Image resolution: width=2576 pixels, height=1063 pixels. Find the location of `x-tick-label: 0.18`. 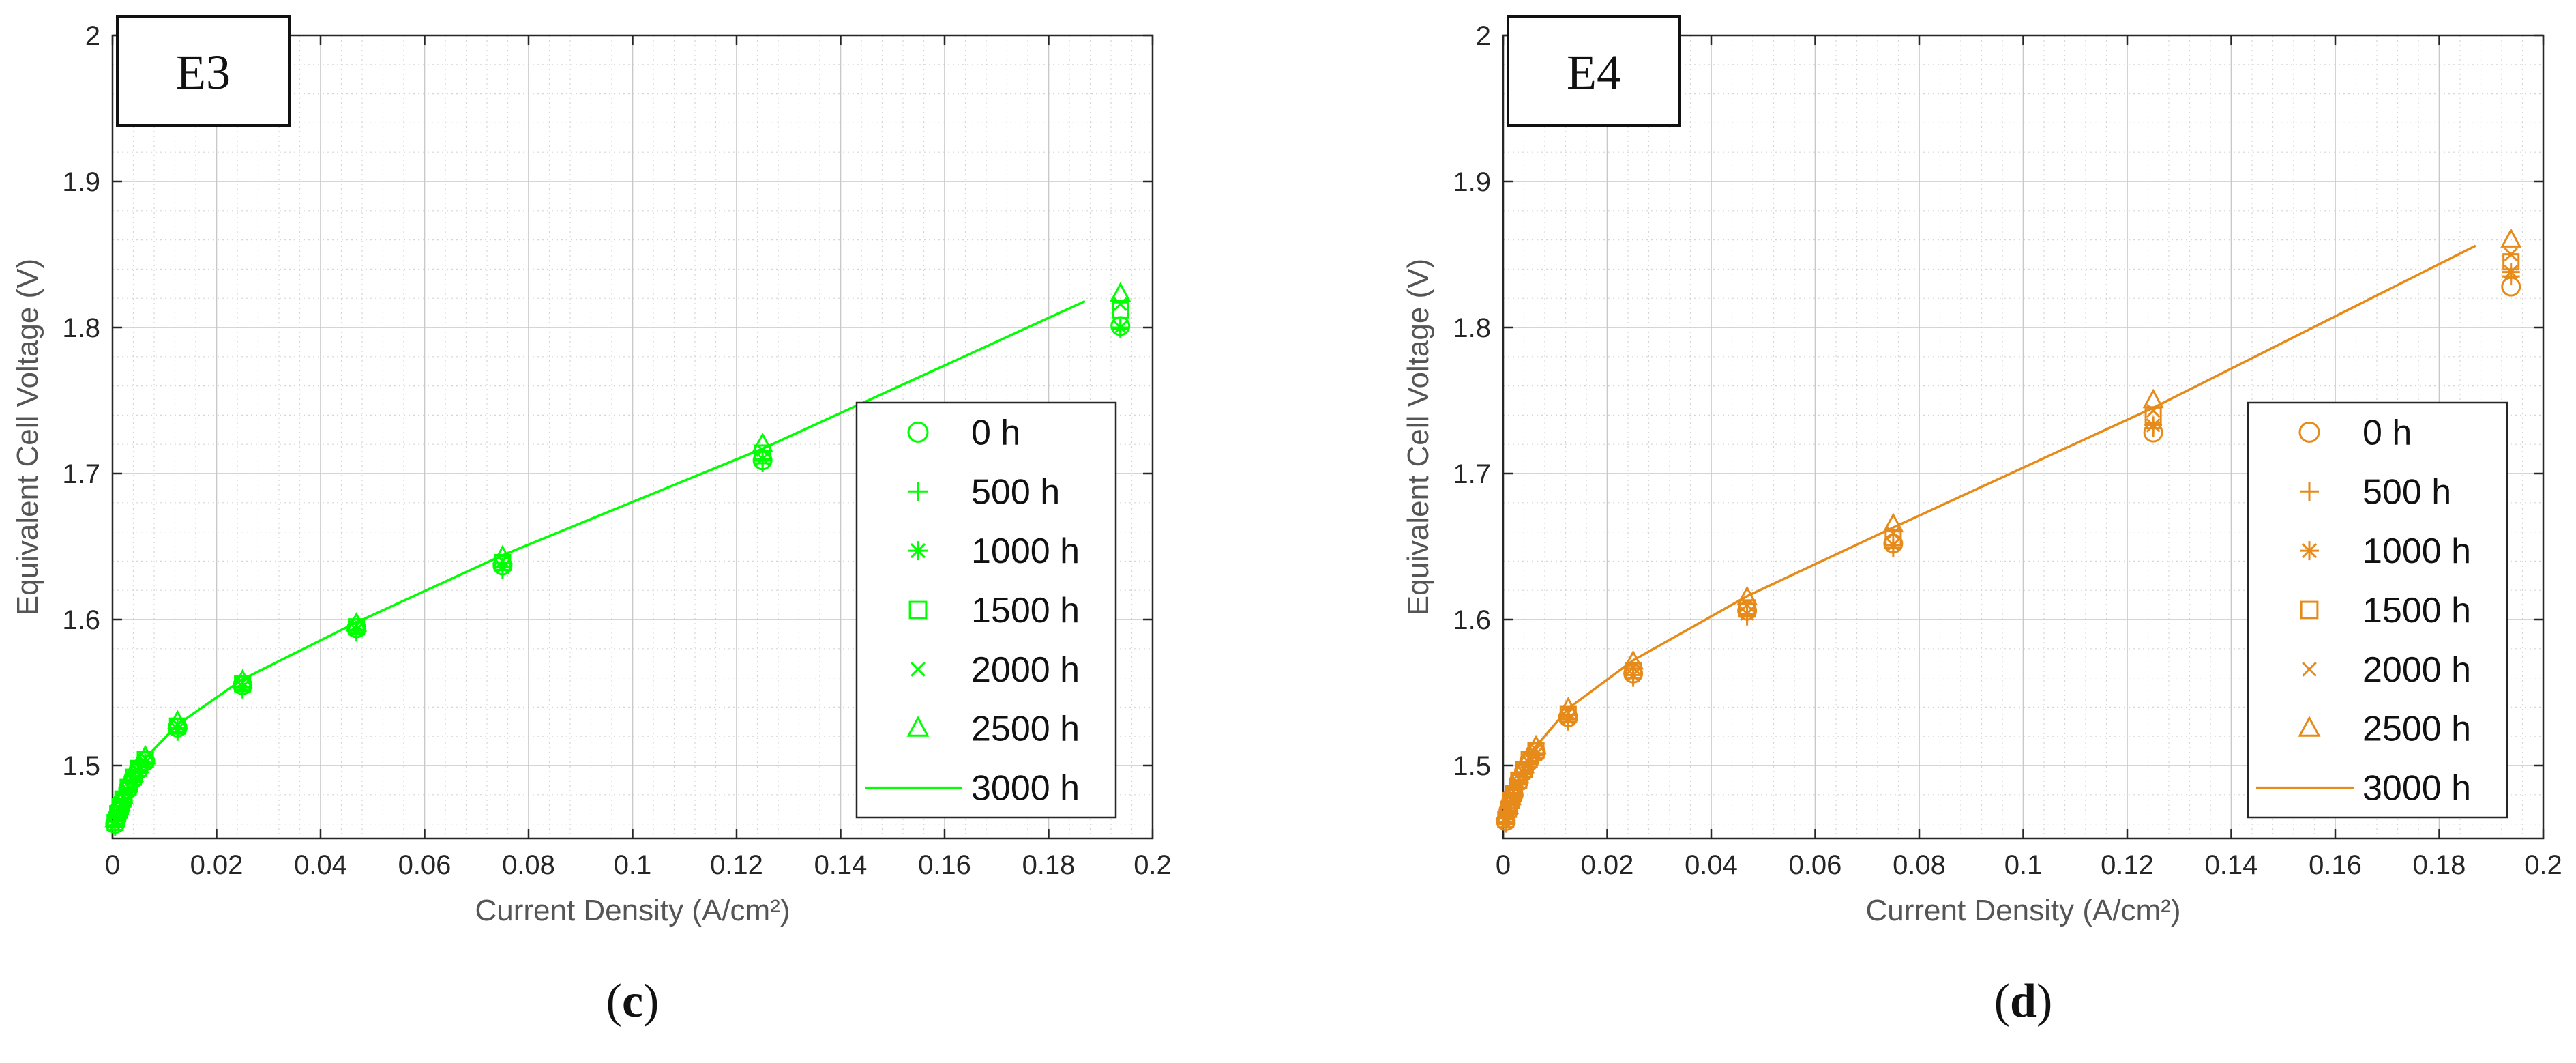

x-tick-label: 0.18 is located at coordinates (1049, 865).